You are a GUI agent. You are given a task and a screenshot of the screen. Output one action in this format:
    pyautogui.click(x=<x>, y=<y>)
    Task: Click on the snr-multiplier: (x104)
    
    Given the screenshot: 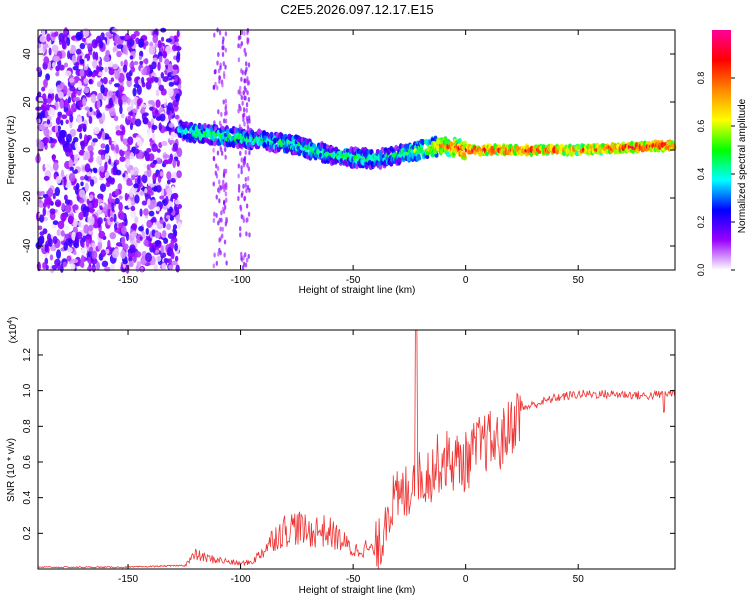 What is the action you would take?
    pyautogui.click(x=13, y=330)
    